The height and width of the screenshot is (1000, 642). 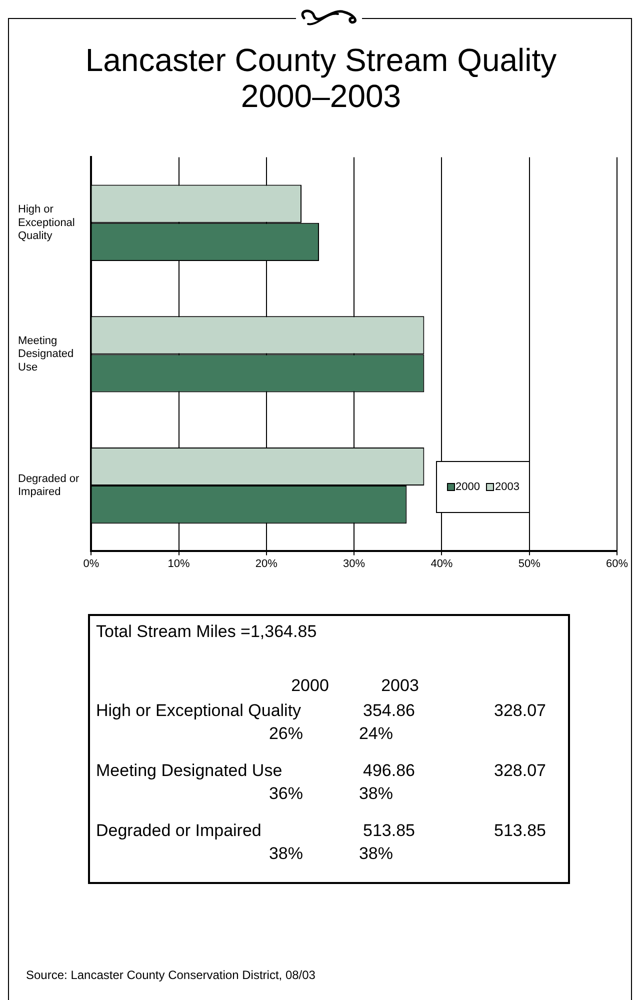 I want to click on text: 2003, so click(x=400, y=686).